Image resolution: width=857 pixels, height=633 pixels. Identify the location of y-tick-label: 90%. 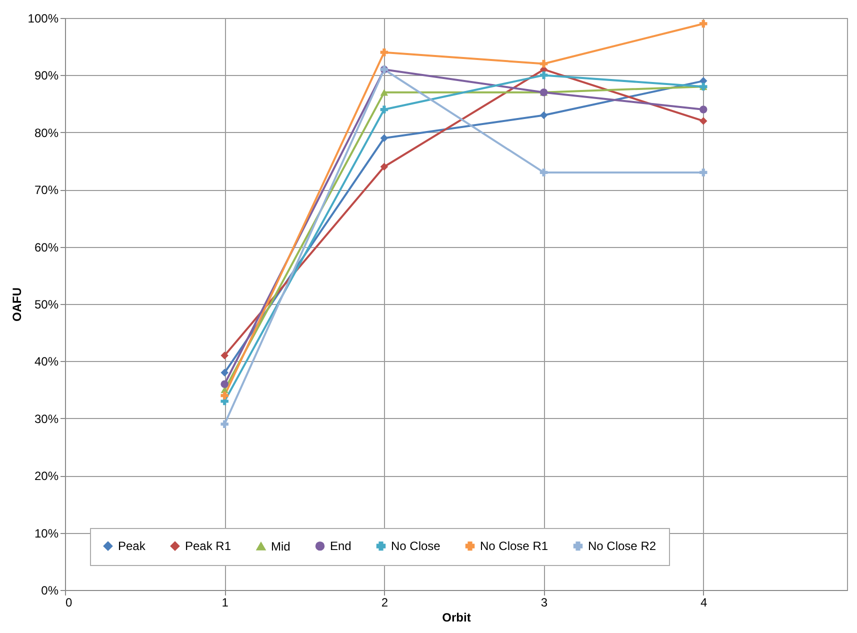
(46, 75).